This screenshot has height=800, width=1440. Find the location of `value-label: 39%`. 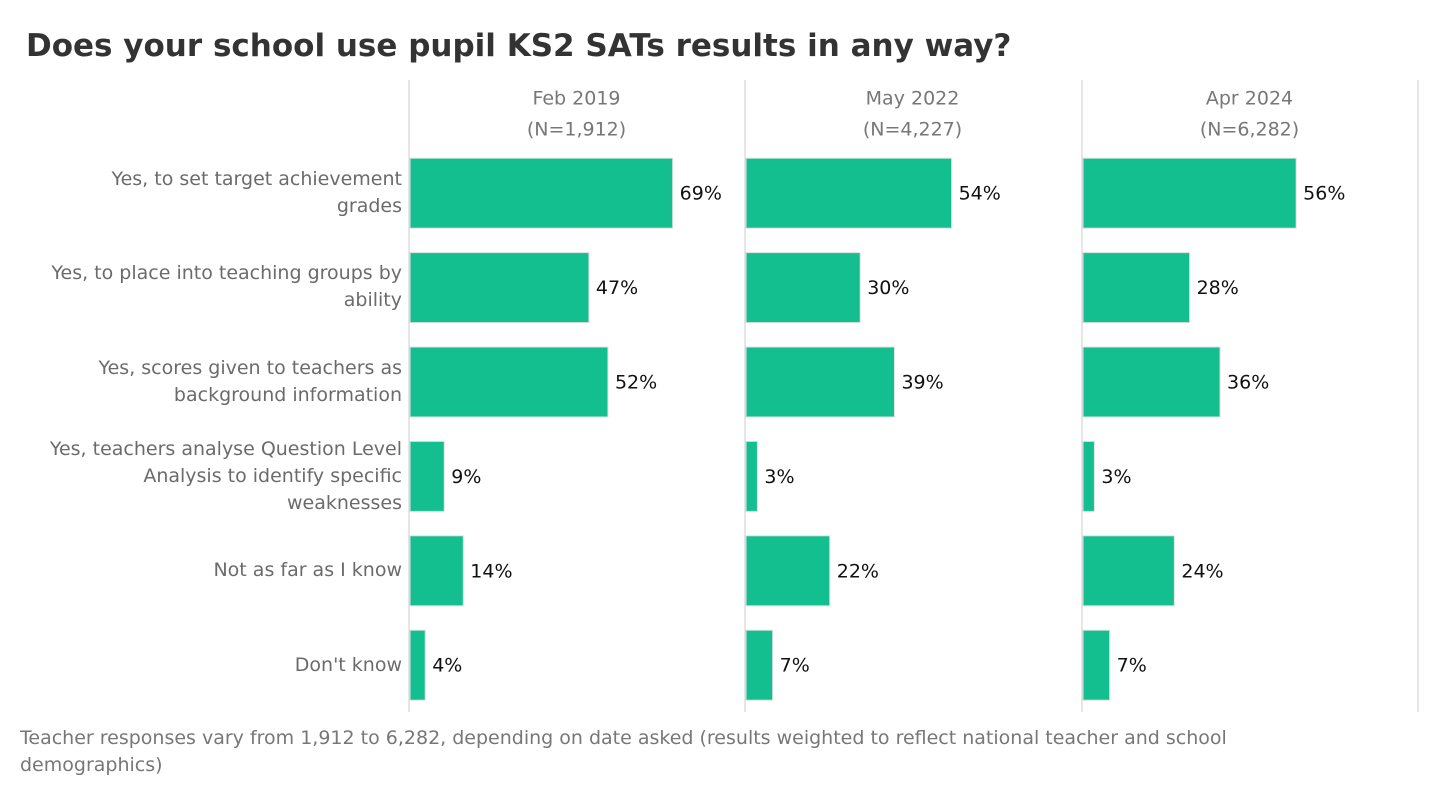

value-label: 39% is located at coordinates (922, 383).